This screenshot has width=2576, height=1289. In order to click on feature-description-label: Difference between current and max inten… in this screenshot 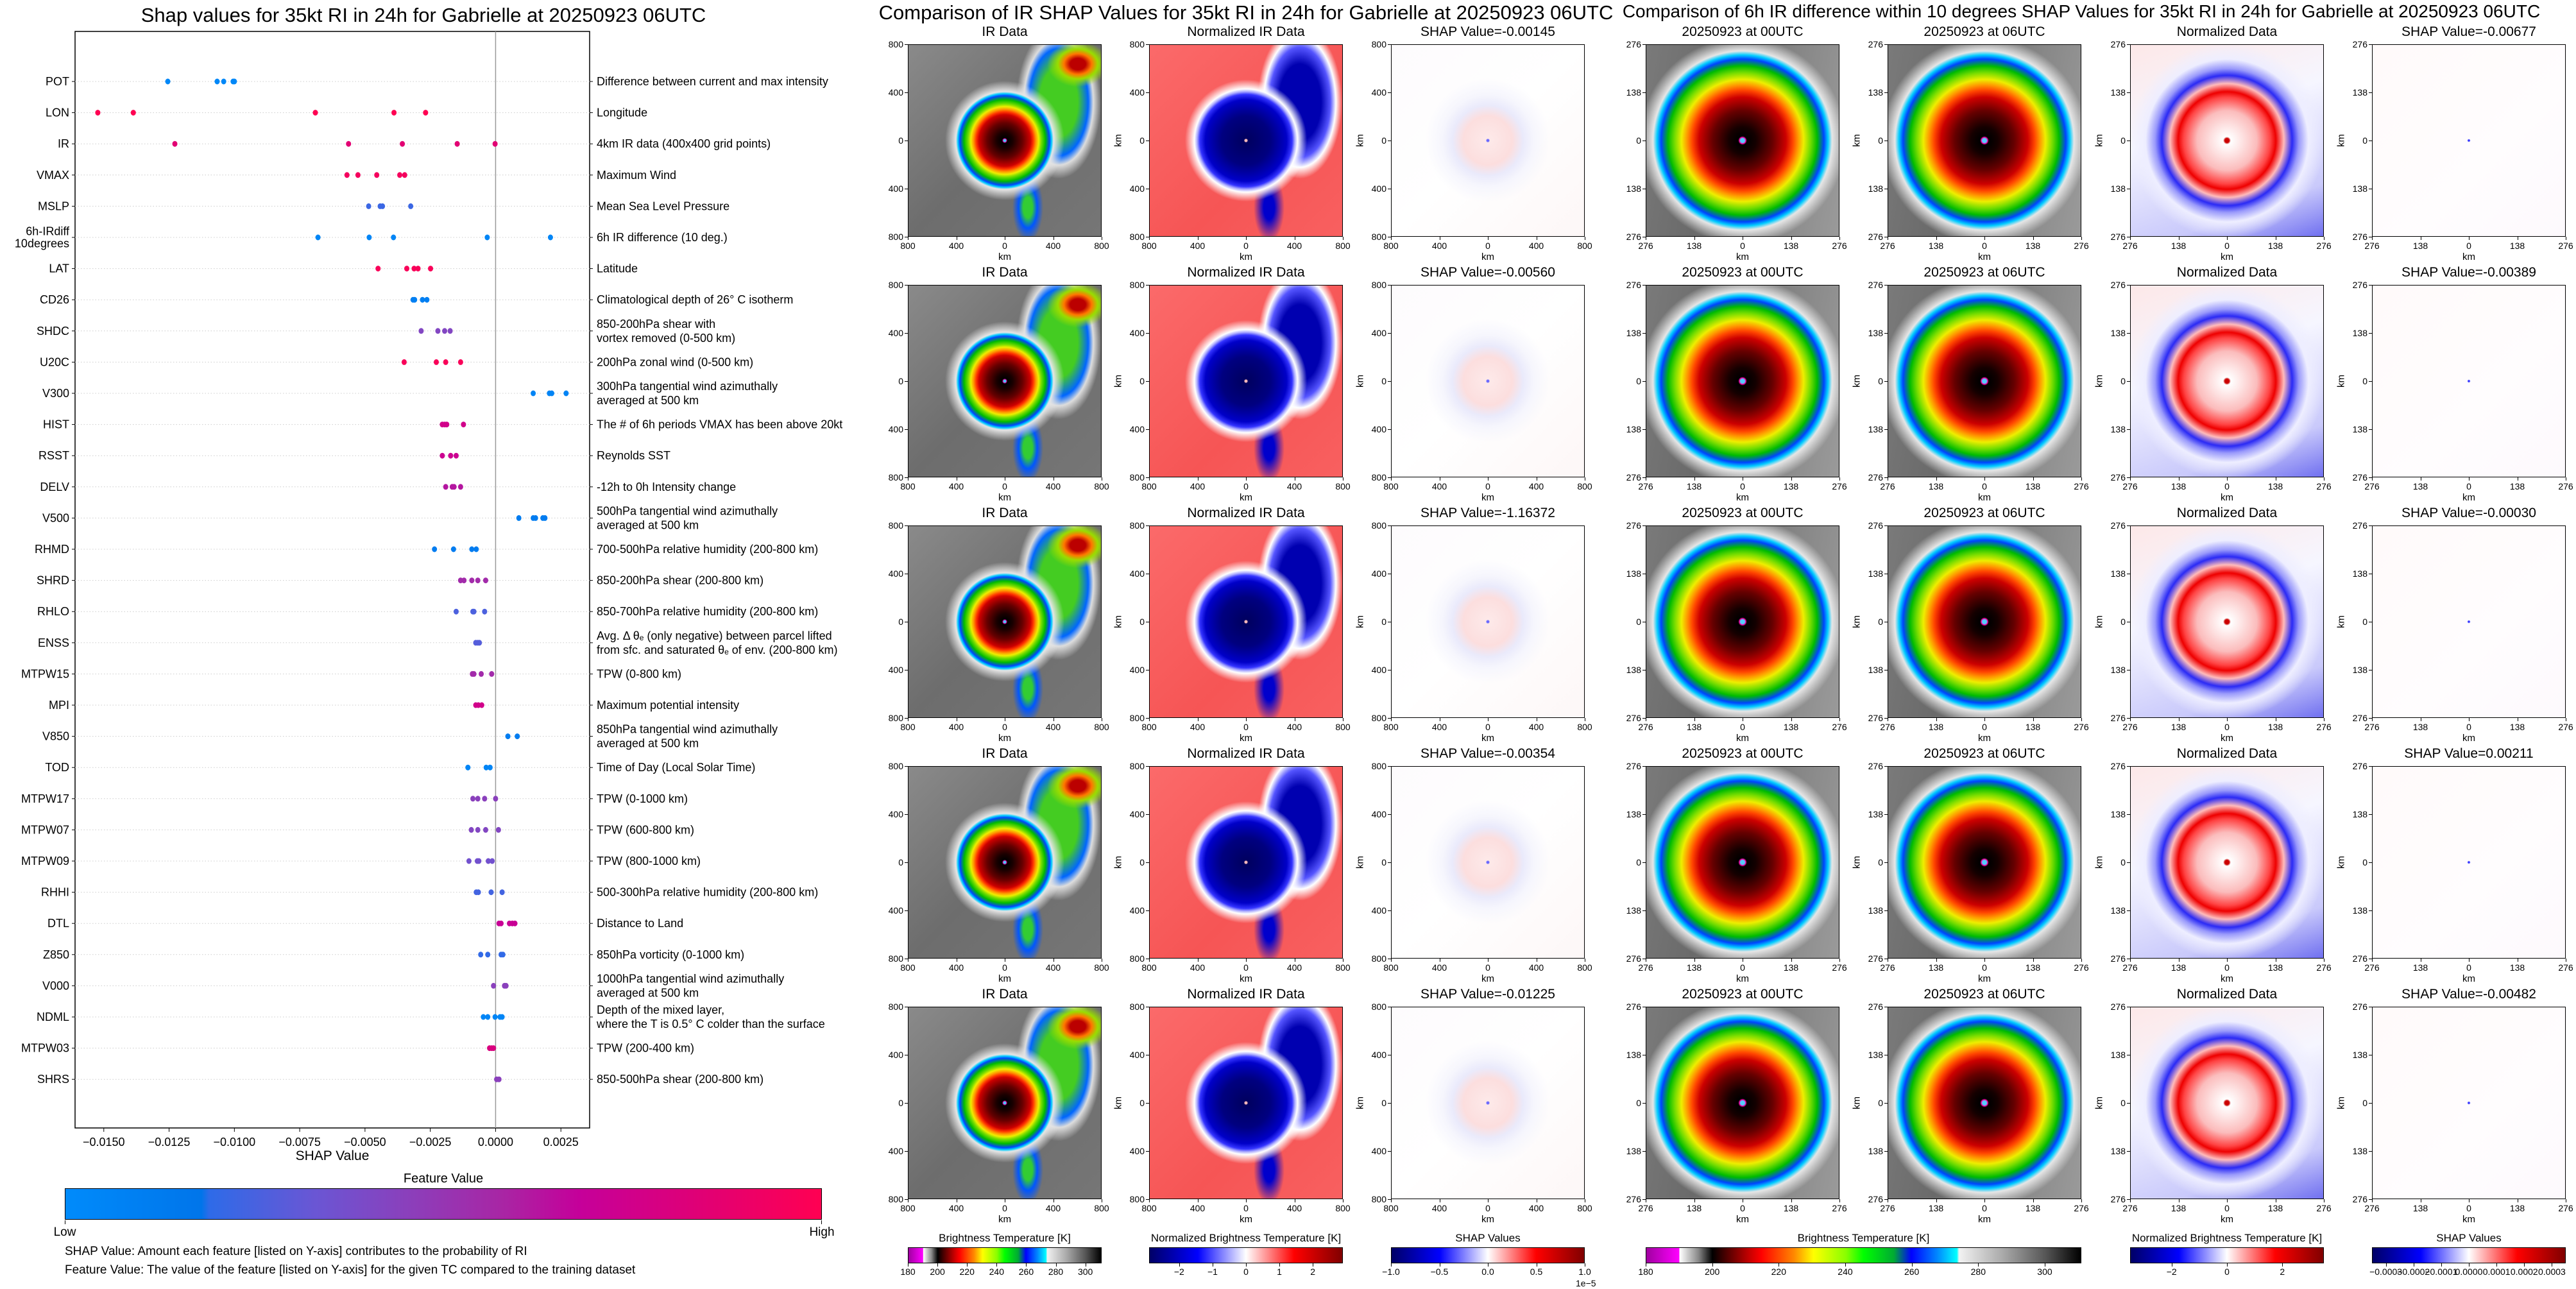, I will do `click(712, 81)`.